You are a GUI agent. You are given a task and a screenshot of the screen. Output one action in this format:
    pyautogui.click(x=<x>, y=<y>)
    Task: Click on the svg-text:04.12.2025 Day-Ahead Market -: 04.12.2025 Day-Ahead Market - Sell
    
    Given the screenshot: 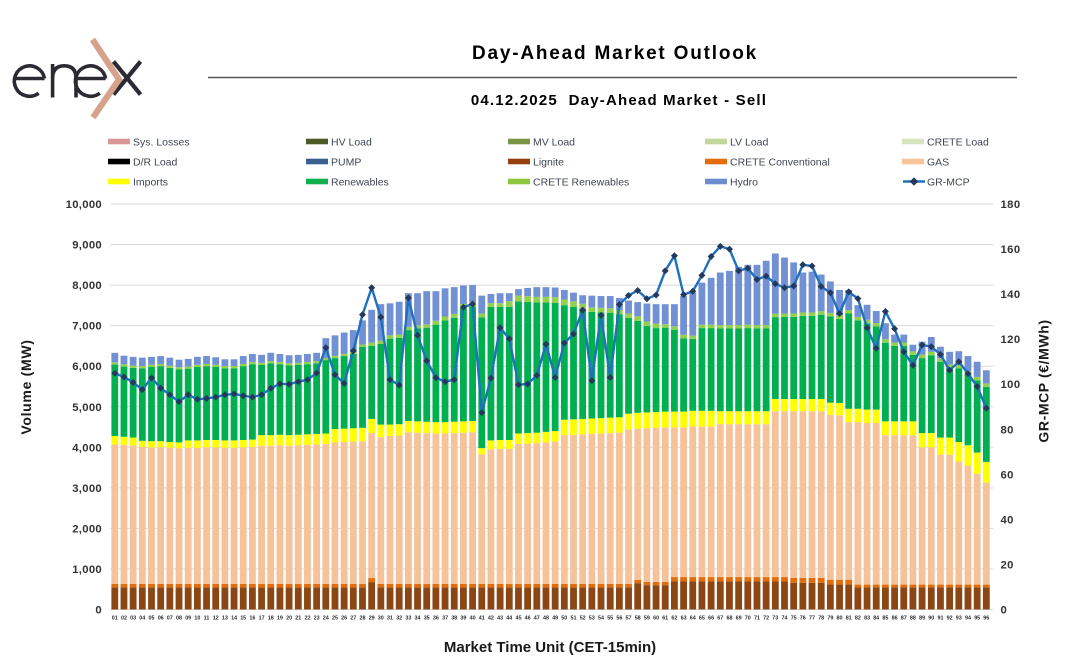 What is the action you would take?
    pyautogui.click(x=619, y=100)
    